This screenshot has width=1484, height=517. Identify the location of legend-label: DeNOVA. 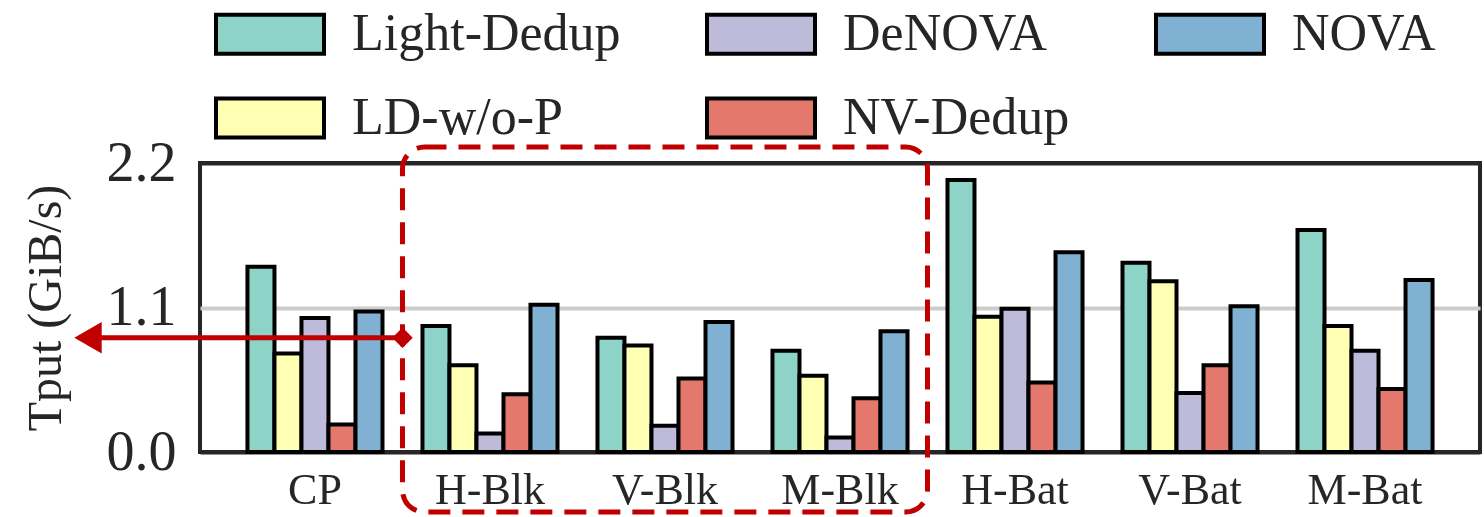
(945, 33).